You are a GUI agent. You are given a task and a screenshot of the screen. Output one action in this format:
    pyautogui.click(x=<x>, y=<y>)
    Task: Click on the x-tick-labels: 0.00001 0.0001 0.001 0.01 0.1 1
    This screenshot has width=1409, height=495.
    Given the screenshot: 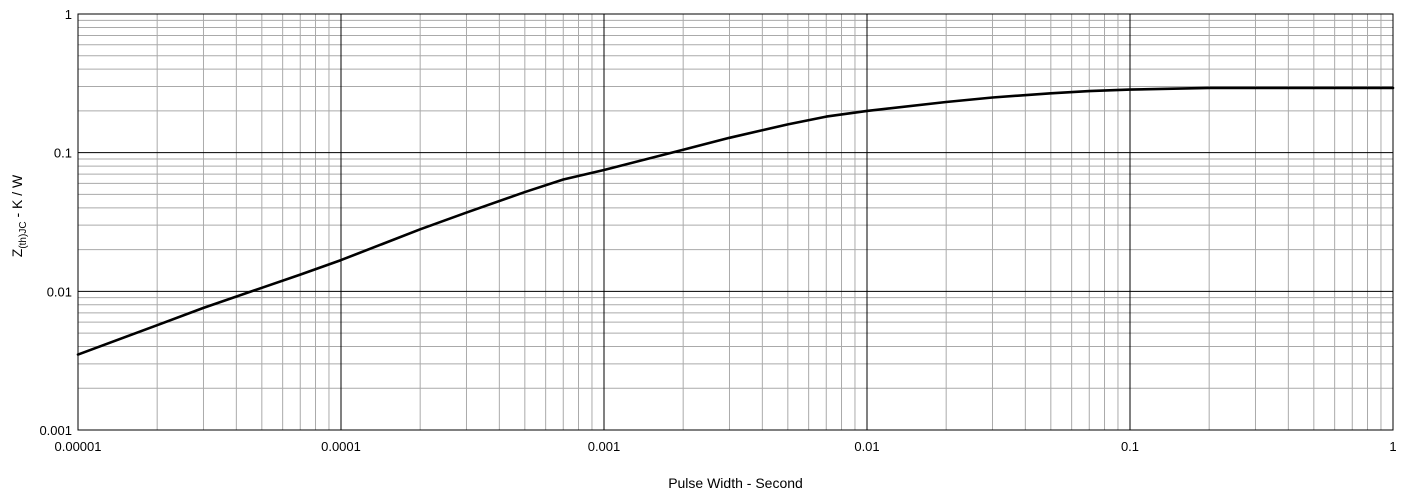 What is the action you would take?
    pyautogui.click(x=726, y=446)
    